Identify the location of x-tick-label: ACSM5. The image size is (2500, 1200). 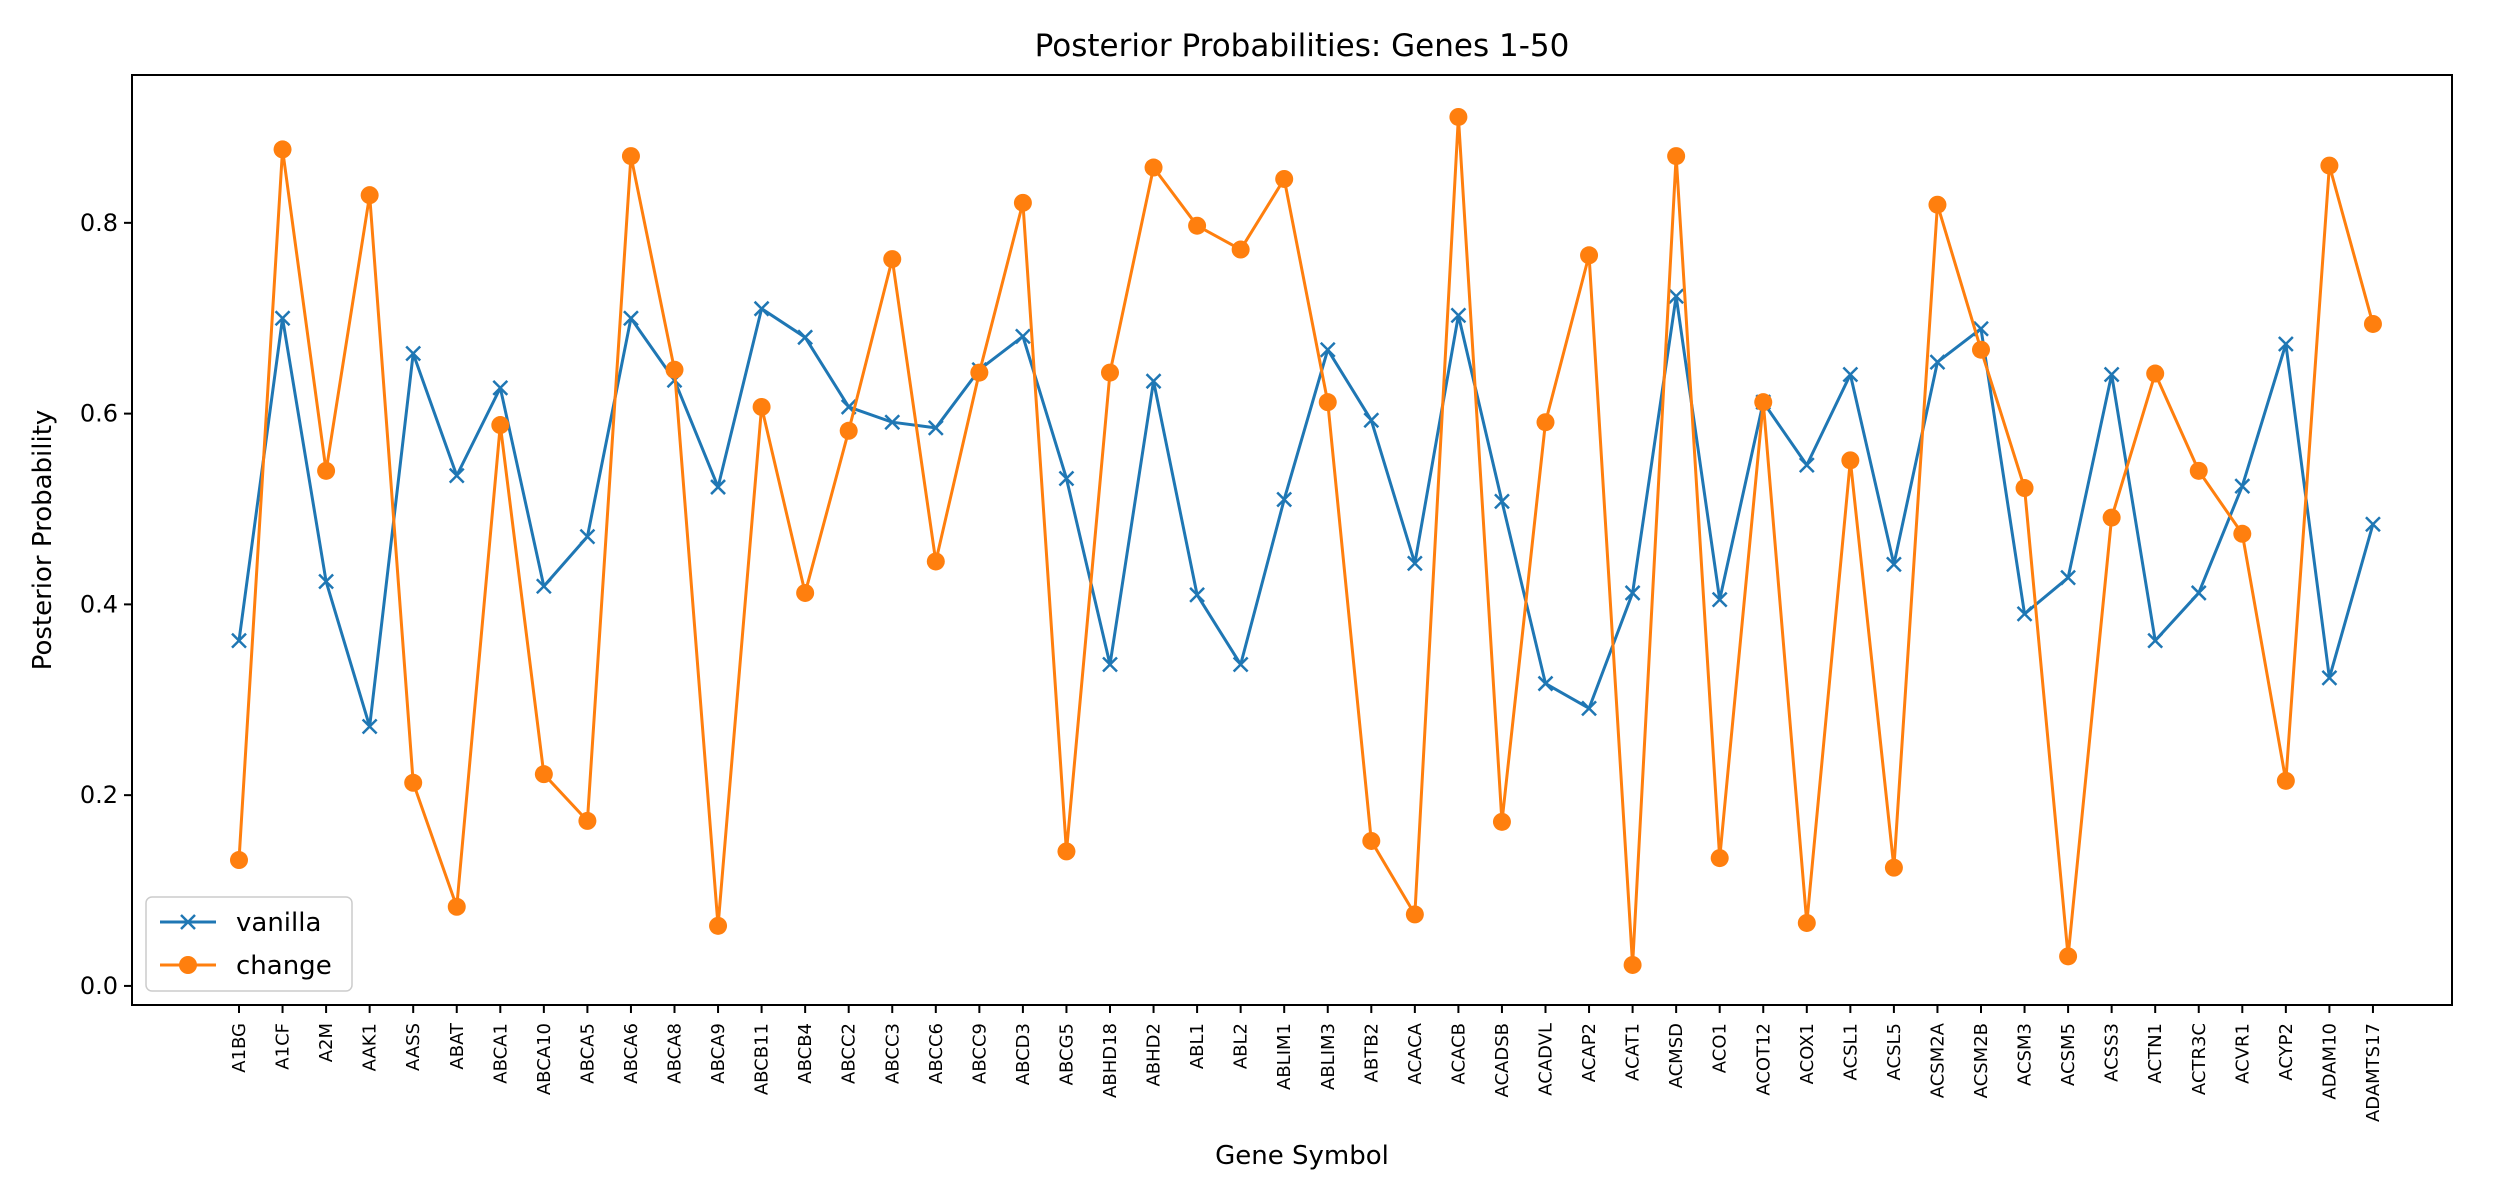
(2068, 1054).